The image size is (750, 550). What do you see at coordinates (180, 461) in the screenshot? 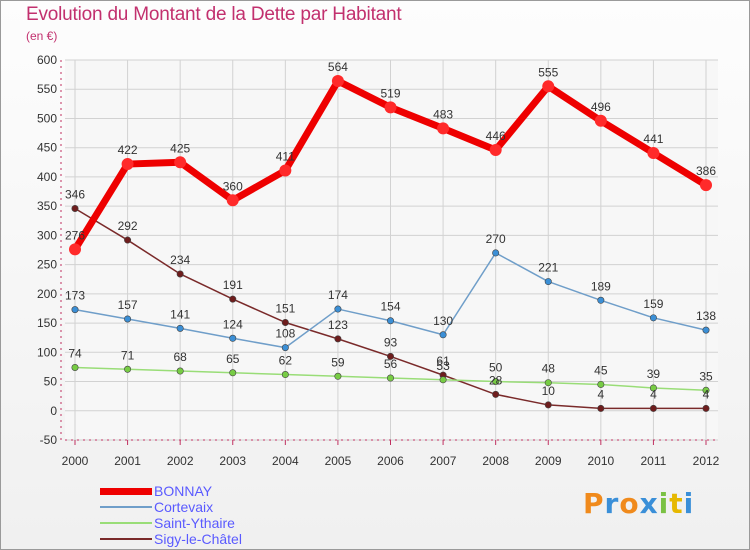
I see `x-tick-label: 2002` at bounding box center [180, 461].